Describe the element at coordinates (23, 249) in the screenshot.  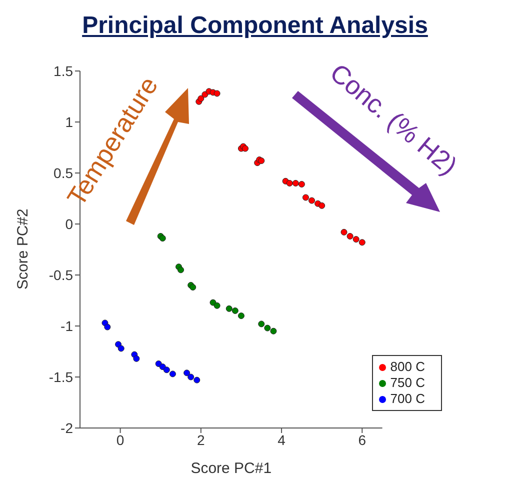
I see `y-axis-title: Score PC#2` at that location.